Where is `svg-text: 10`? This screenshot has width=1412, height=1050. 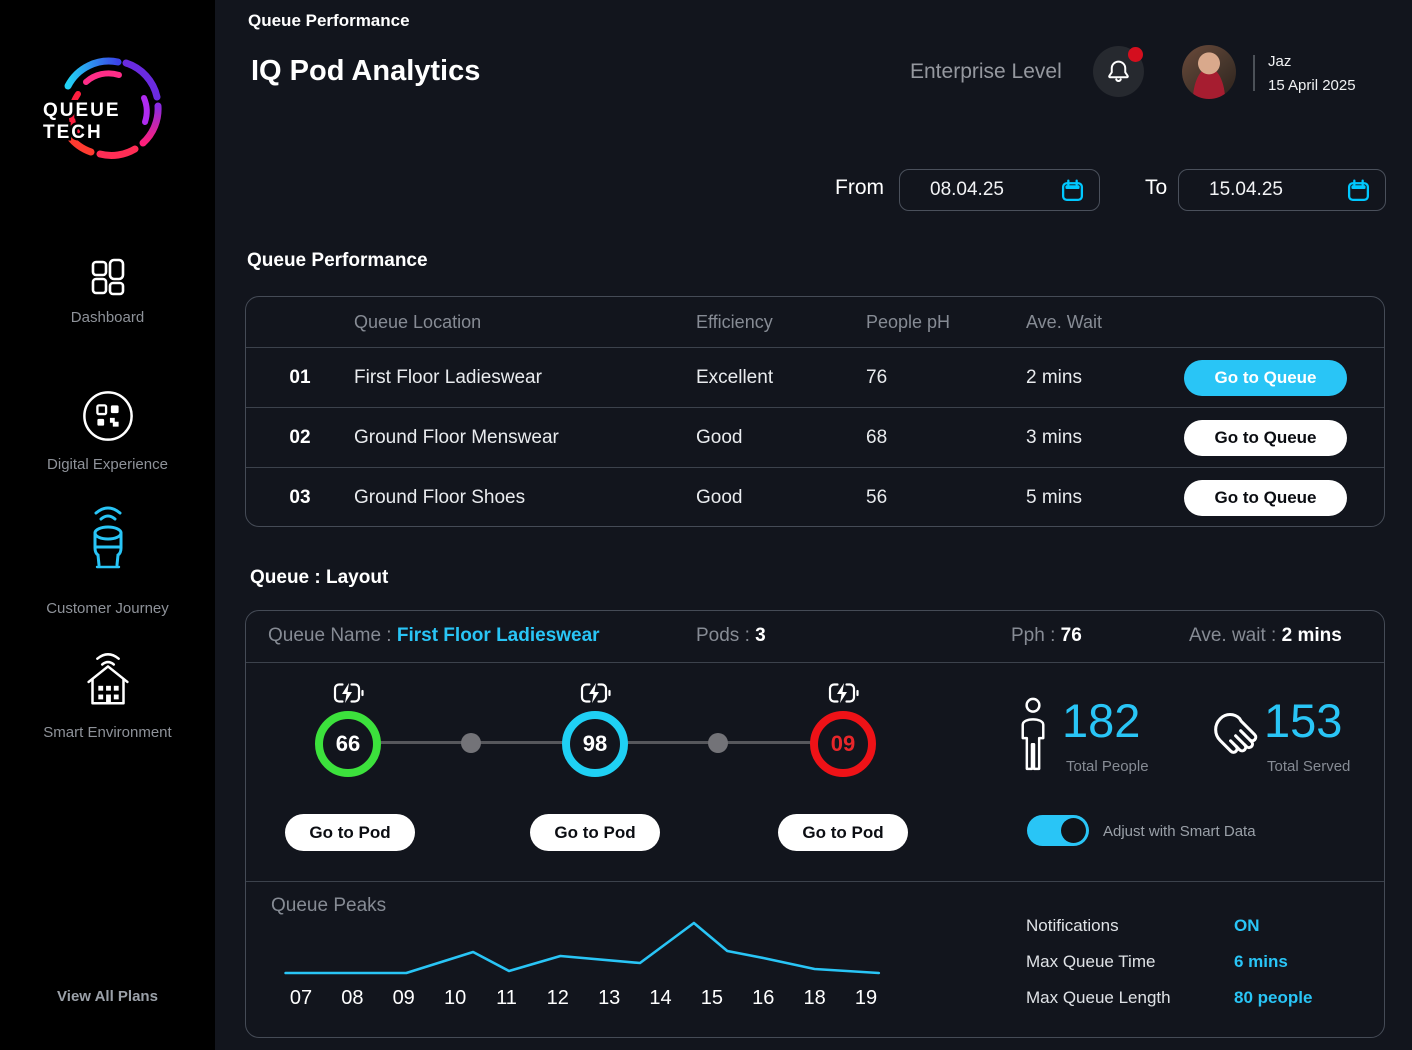 svg-text: 10 is located at coordinates (455, 998).